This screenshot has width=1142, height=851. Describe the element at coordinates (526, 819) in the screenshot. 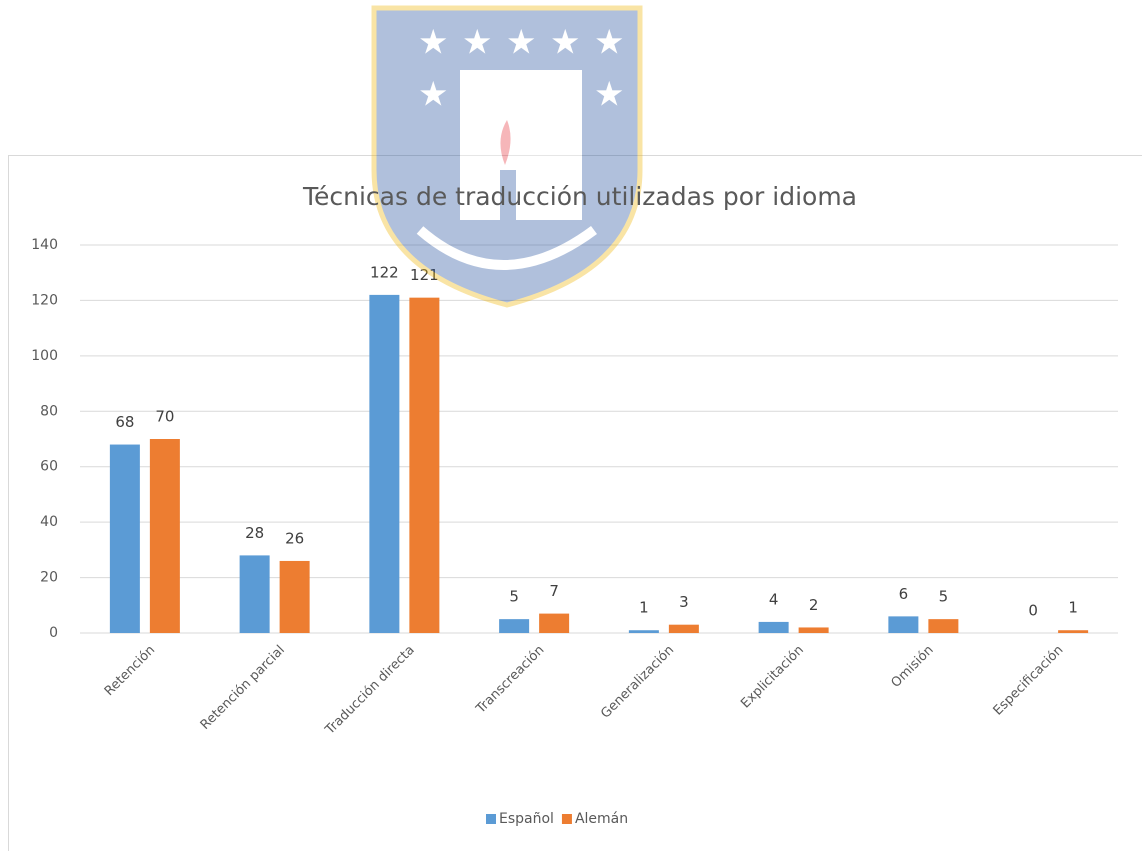

I see `legend-label: Español` at that location.